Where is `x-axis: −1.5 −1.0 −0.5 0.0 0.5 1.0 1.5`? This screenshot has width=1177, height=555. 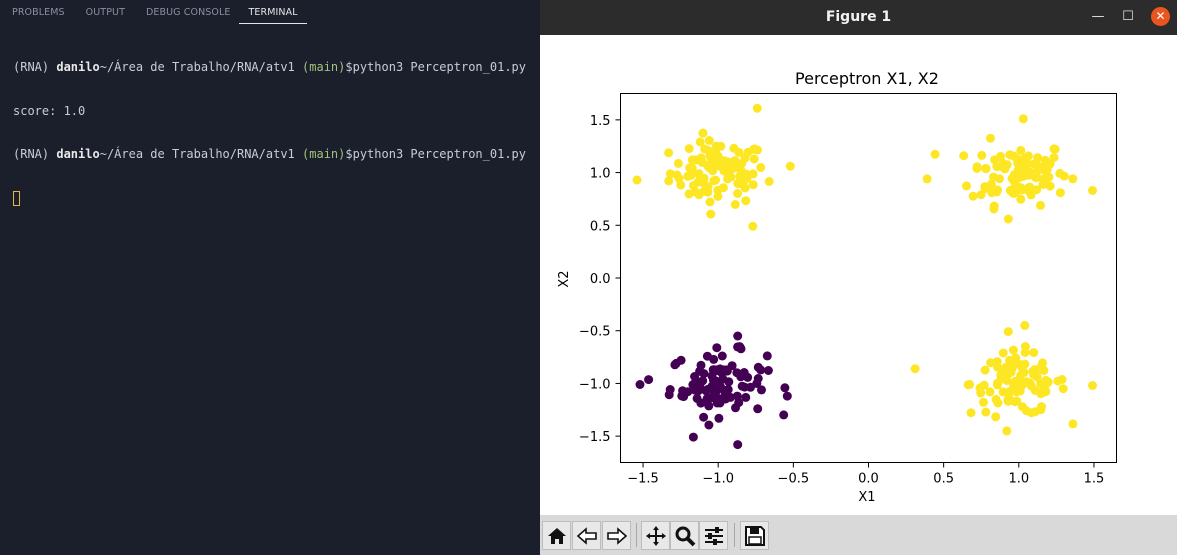
x-axis: −1.5 −1.0 −0.5 0.0 0.5 1.0 1.5 is located at coordinates (866, 474).